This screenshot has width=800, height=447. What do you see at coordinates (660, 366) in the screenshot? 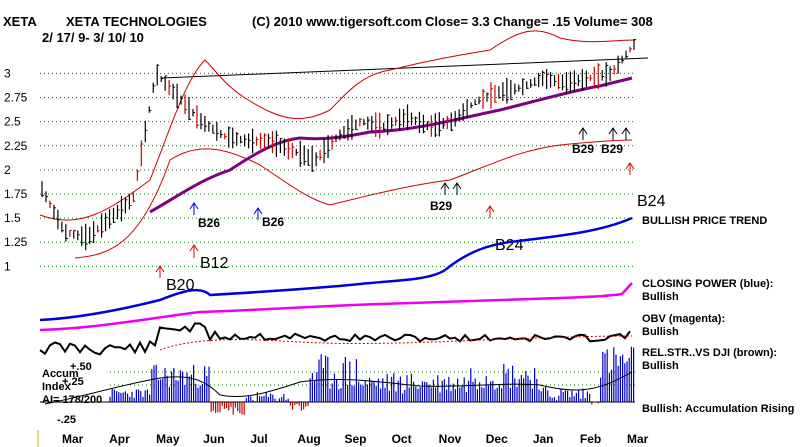
I see `relstr-status: Bullish` at bounding box center [660, 366].